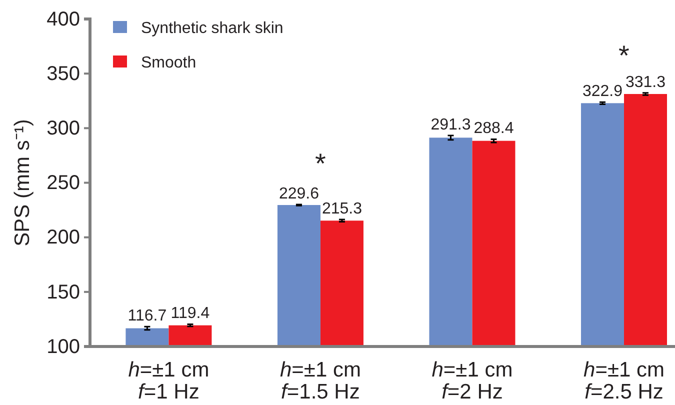 Image resolution: width=675 pixels, height=405 pixels. What do you see at coordinates (342, 209) in the screenshot?
I see `data-label: 215.3` at bounding box center [342, 209].